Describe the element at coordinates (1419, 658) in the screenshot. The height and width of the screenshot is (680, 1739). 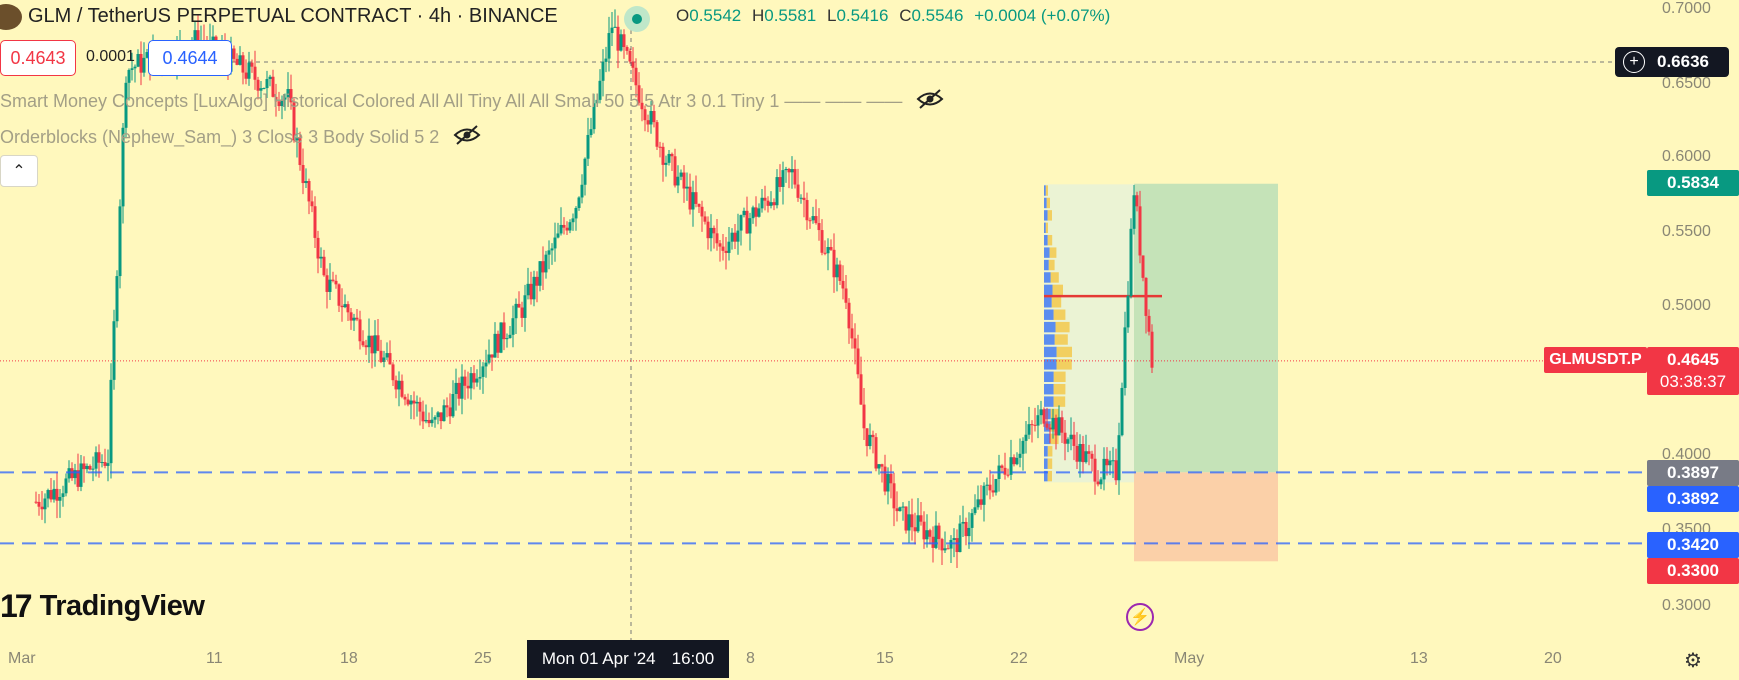
I see `time-tick: 13` at that location.